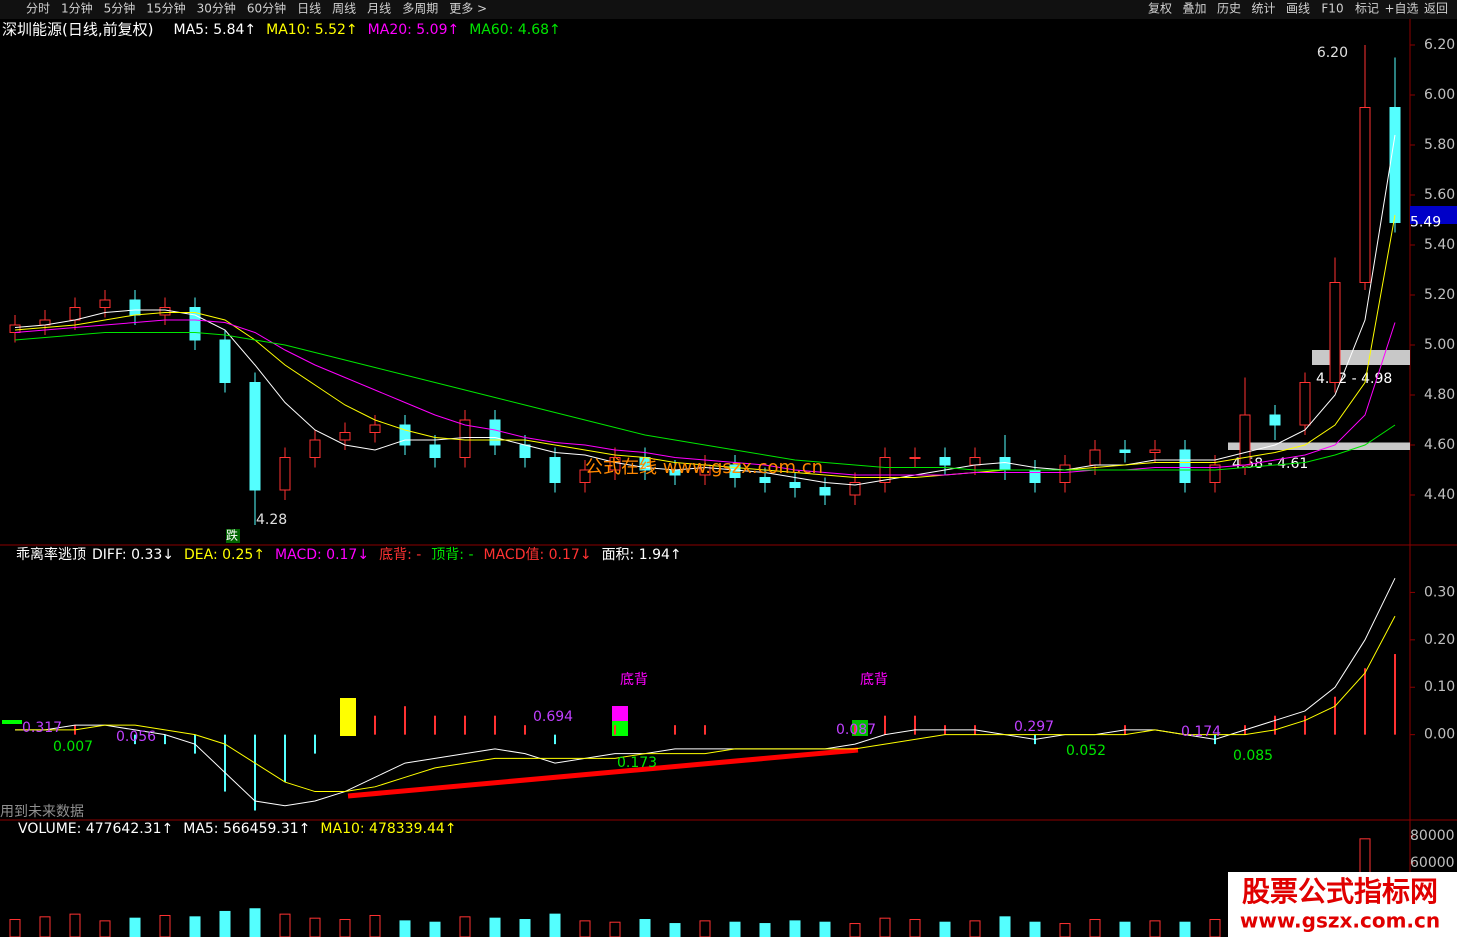 The height and width of the screenshot is (937, 1457). I want to click on y-tick-label: 6.00, so click(1439, 95).